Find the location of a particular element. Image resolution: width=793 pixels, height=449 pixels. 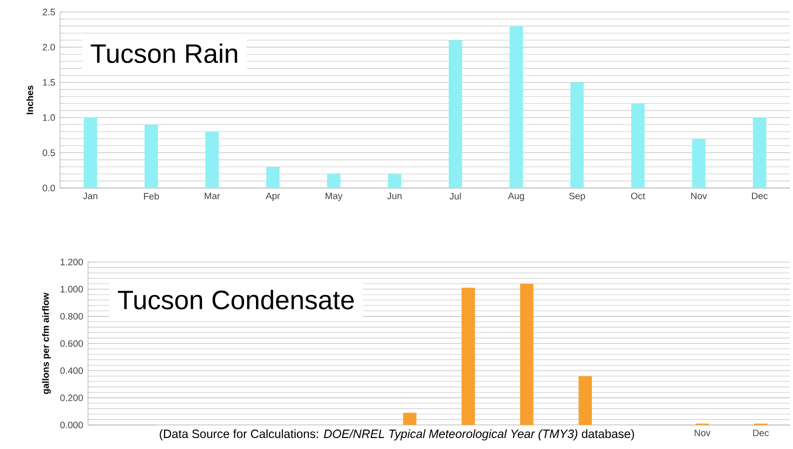

x-tick-label: Mar is located at coordinates (212, 196).